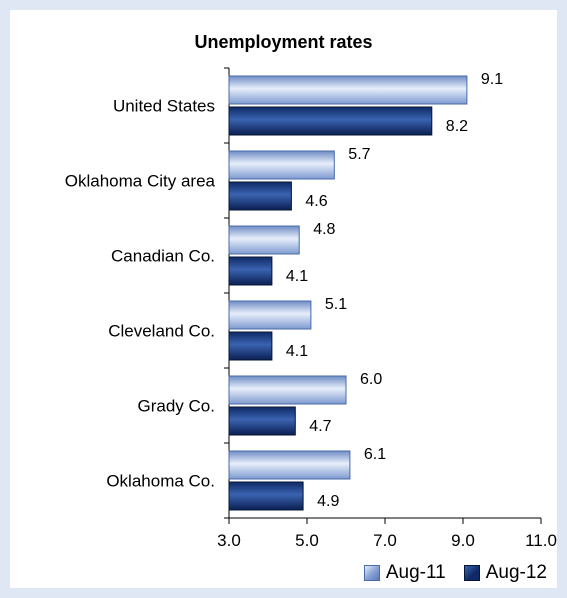 Image resolution: width=567 pixels, height=598 pixels. I want to click on data-label: 6.0, so click(371, 379).